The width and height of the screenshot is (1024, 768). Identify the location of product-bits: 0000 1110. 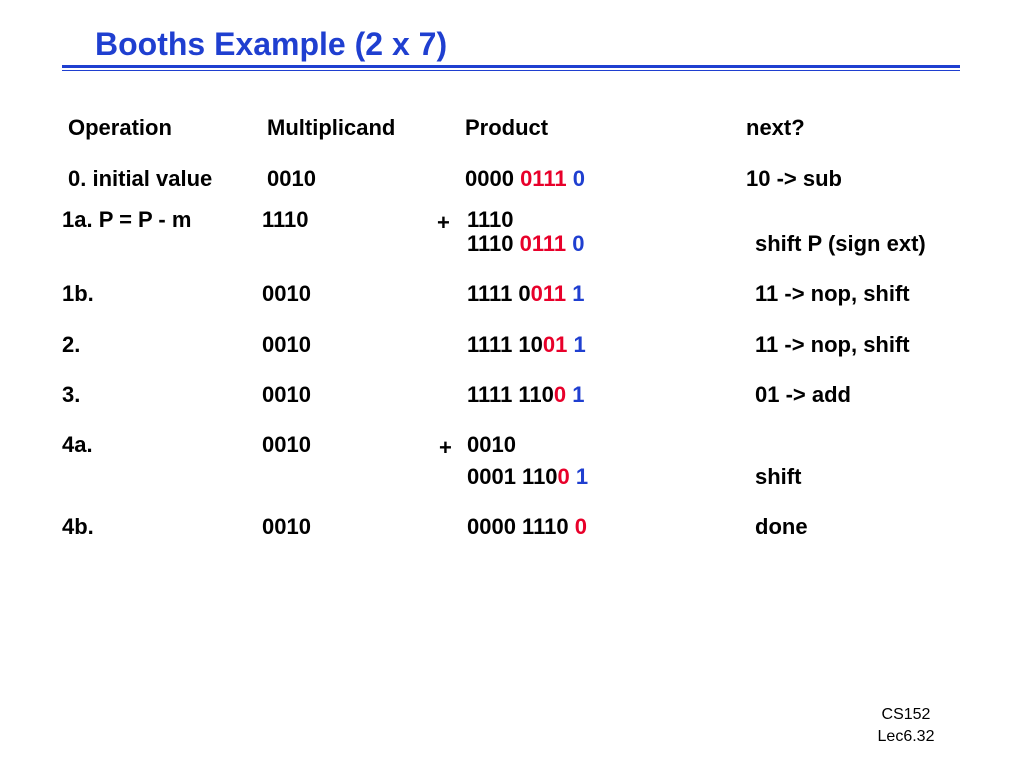
(521, 526).